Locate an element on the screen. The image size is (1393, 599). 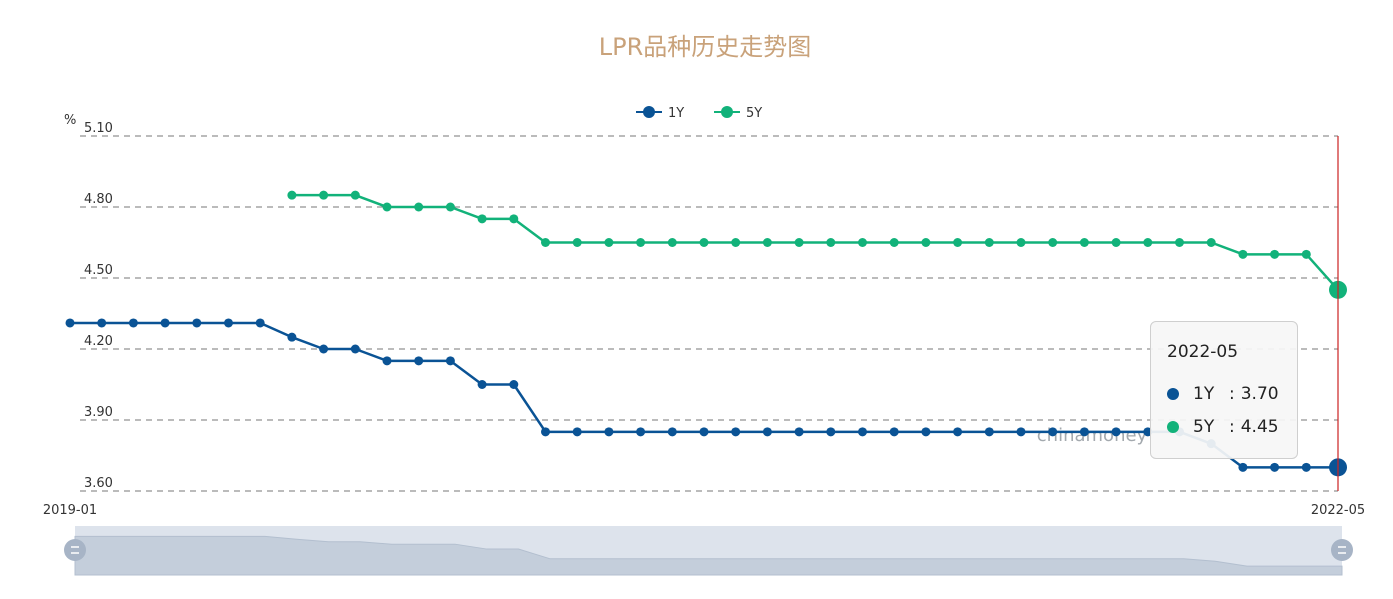
tooltip: 2022-05 1Y : 3.70 5Y : 4.45 is located at coordinates (1224, 390).